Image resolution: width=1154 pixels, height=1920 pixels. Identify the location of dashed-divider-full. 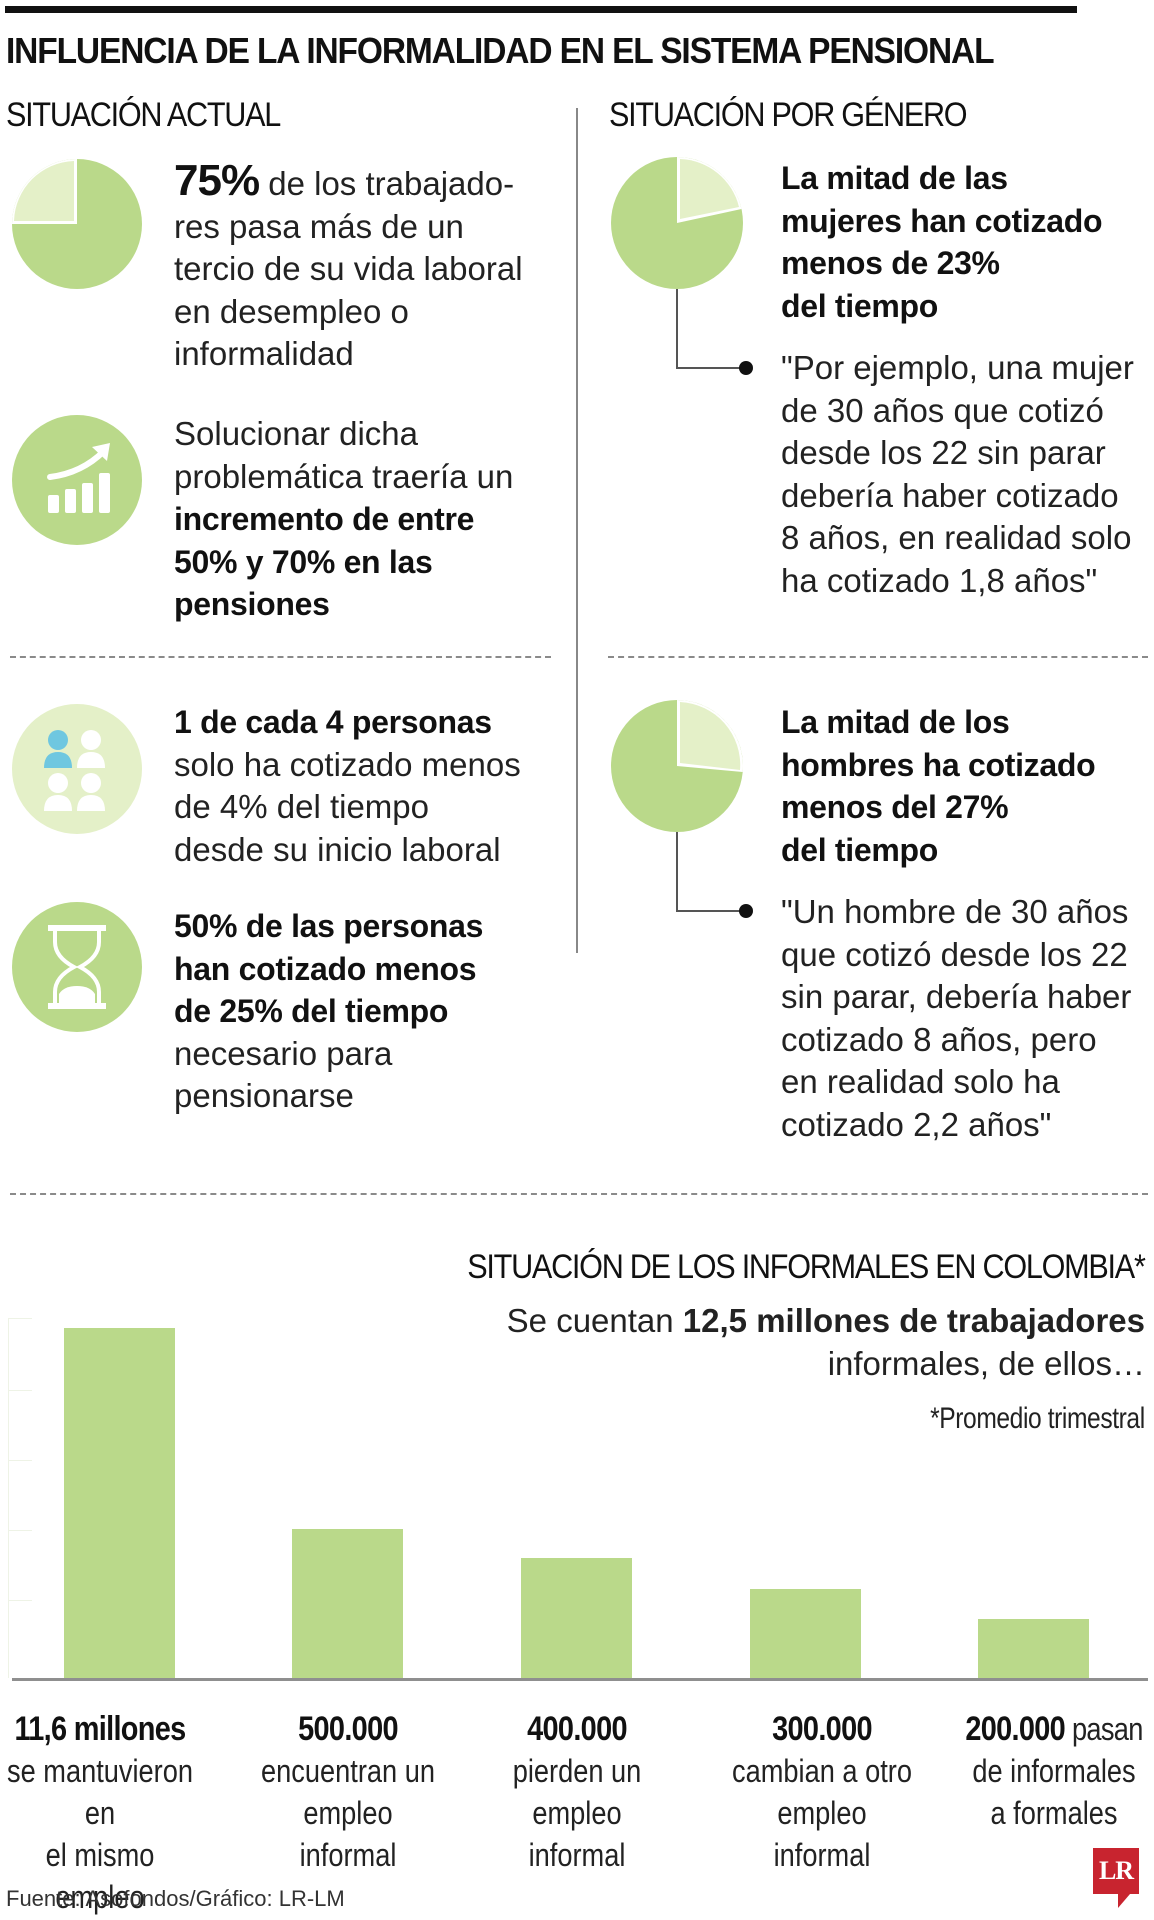
(579, 1194).